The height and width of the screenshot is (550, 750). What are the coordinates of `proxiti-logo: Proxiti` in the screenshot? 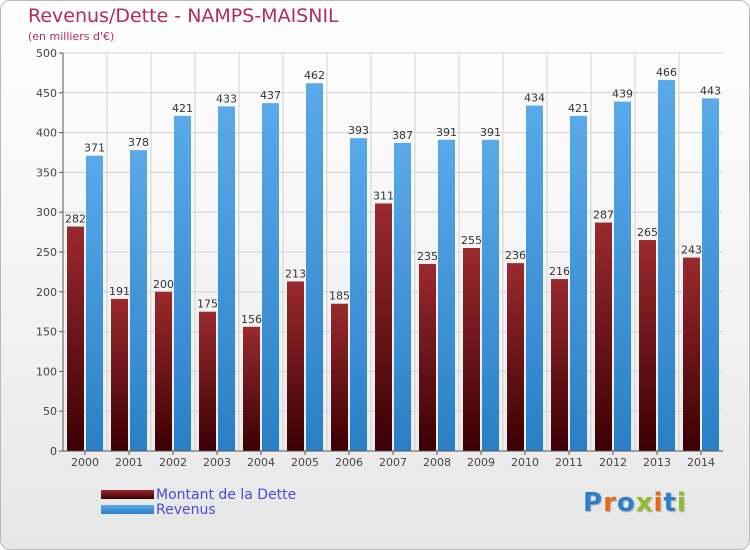 It's located at (635, 503).